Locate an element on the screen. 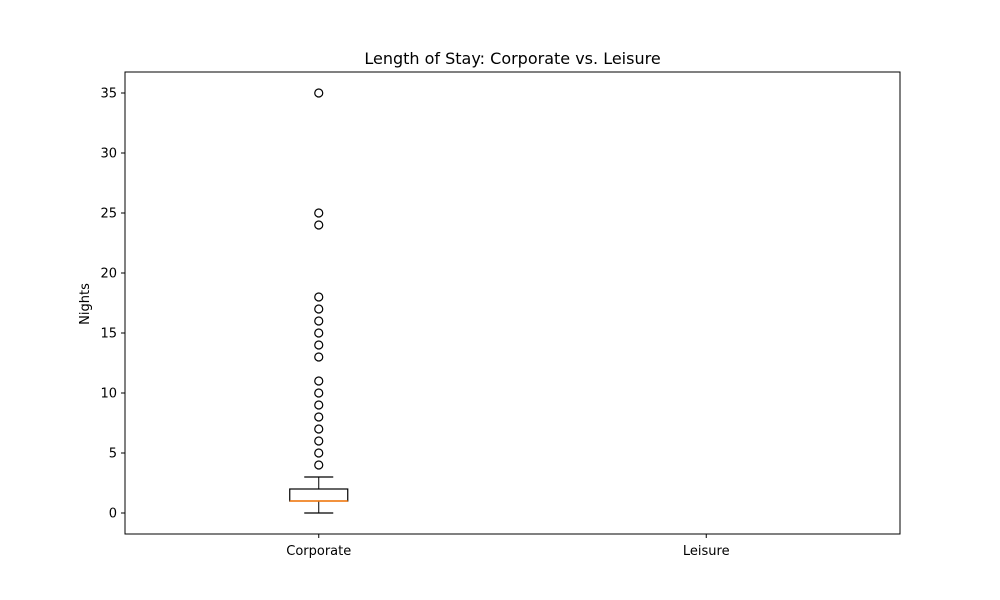 The image size is (1000, 600). y-axis-label: Nights is located at coordinates (85, 304).